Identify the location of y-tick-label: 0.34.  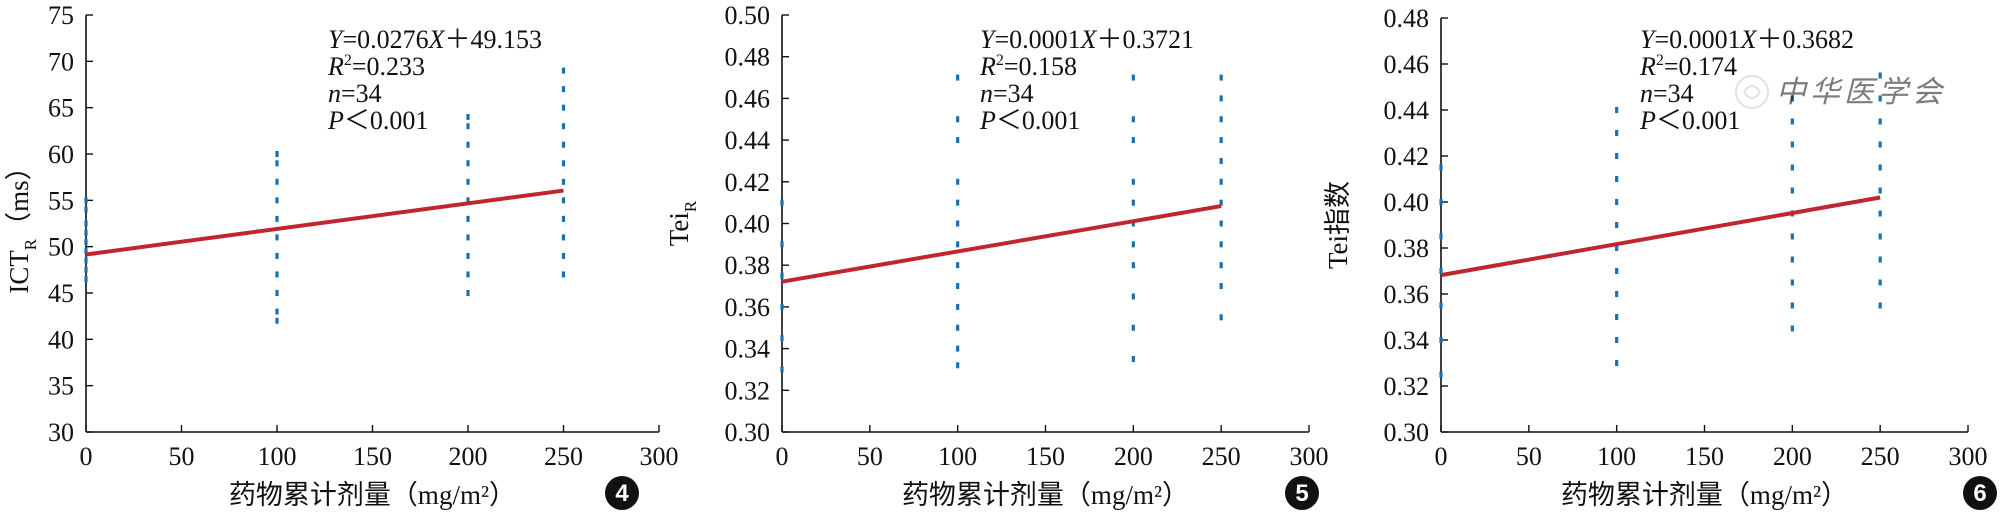
(748, 349).